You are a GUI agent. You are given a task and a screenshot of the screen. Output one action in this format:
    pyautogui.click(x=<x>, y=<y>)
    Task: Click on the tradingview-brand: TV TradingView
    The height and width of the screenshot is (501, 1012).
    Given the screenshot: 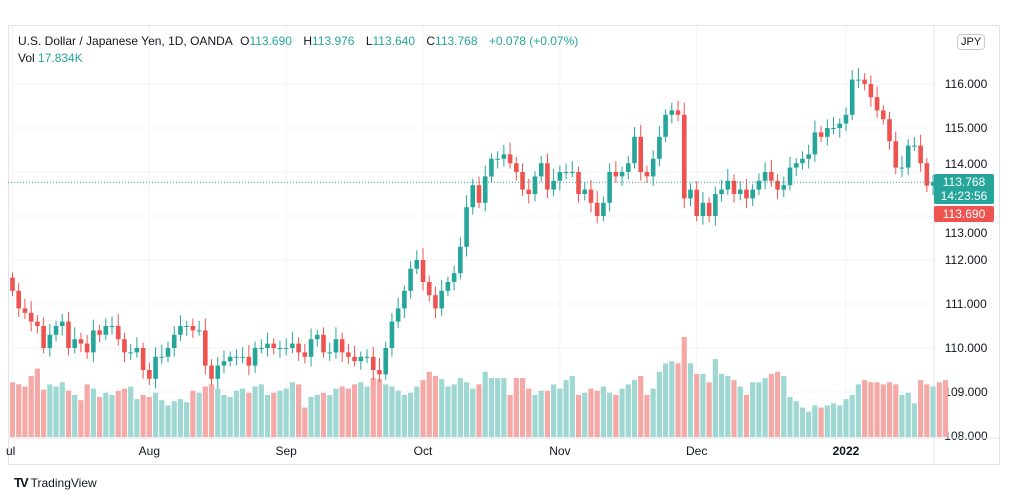 What is the action you would take?
    pyautogui.click(x=55, y=482)
    